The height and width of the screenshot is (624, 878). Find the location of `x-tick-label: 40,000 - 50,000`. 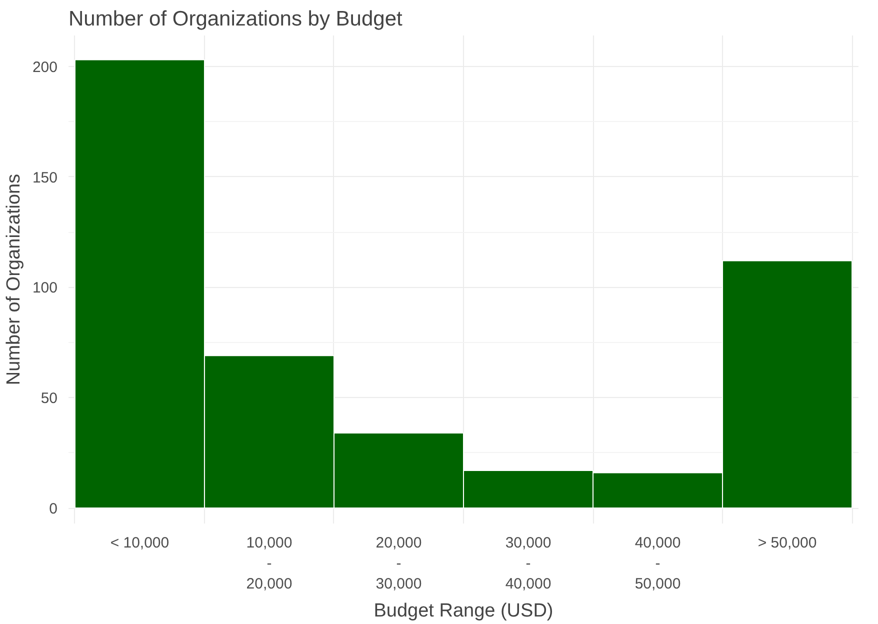

x-tick-label: 40,000 - 50,000 is located at coordinates (657, 563).